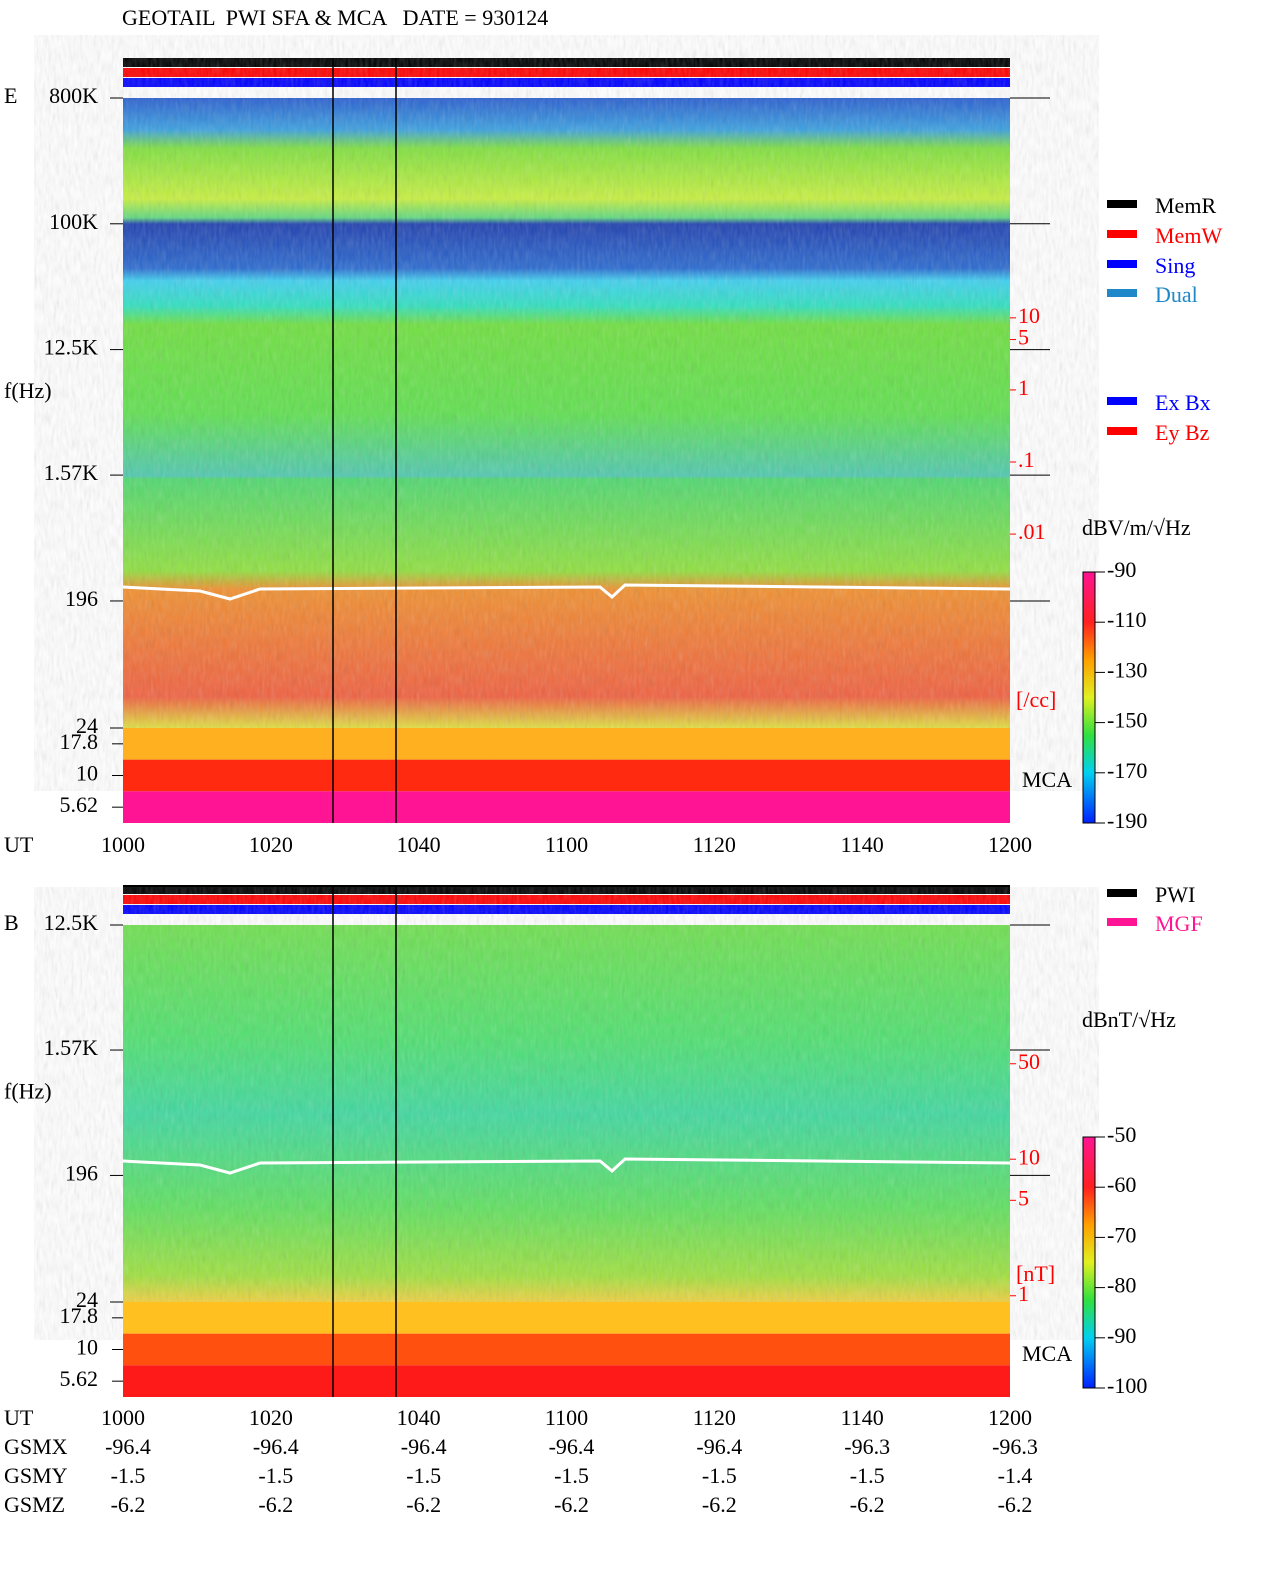  What do you see at coordinates (1136, 527) in the screenshot?
I see `colorbar-label: dBV/m/√Hz` at bounding box center [1136, 527].